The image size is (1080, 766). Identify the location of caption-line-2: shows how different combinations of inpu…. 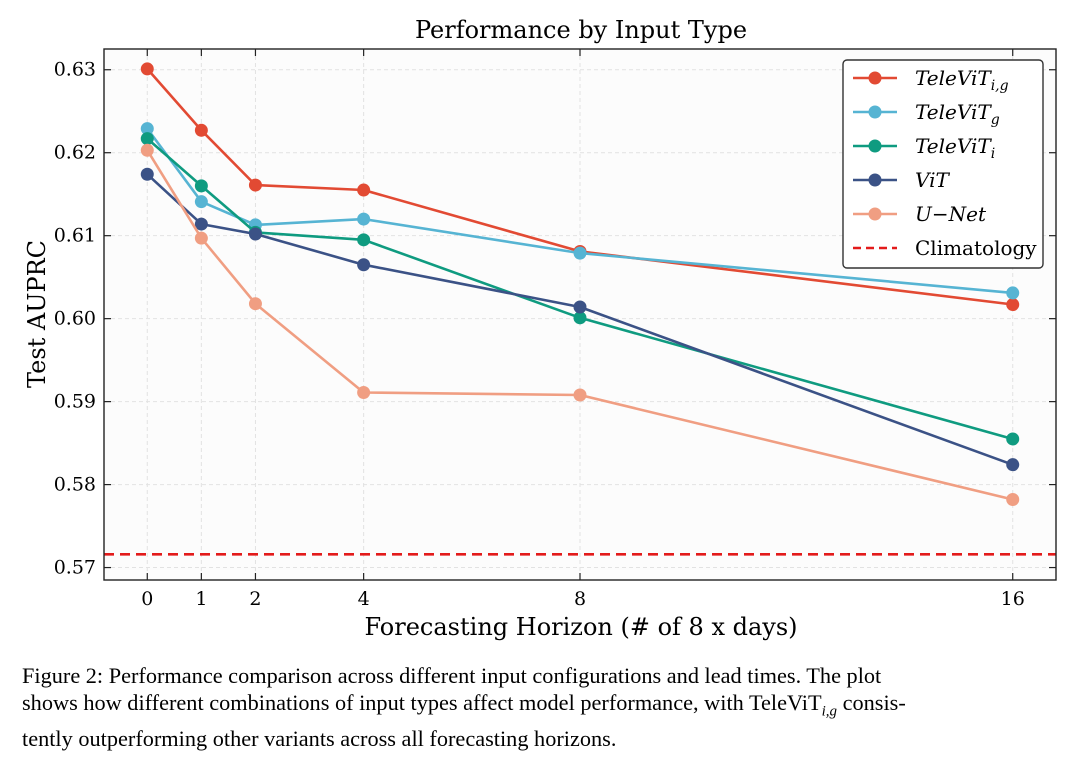
(464, 705).